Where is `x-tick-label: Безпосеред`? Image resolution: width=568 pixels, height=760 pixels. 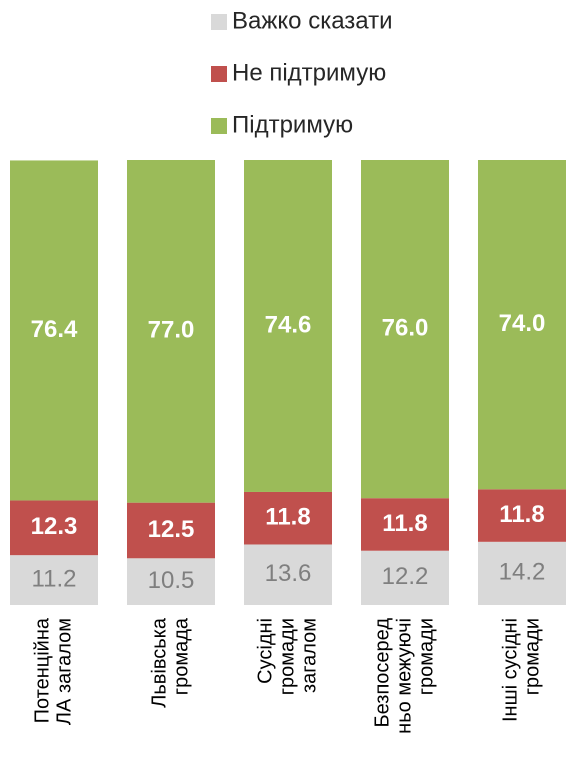
x-tick-label: Безпосеред is located at coordinates (382, 673).